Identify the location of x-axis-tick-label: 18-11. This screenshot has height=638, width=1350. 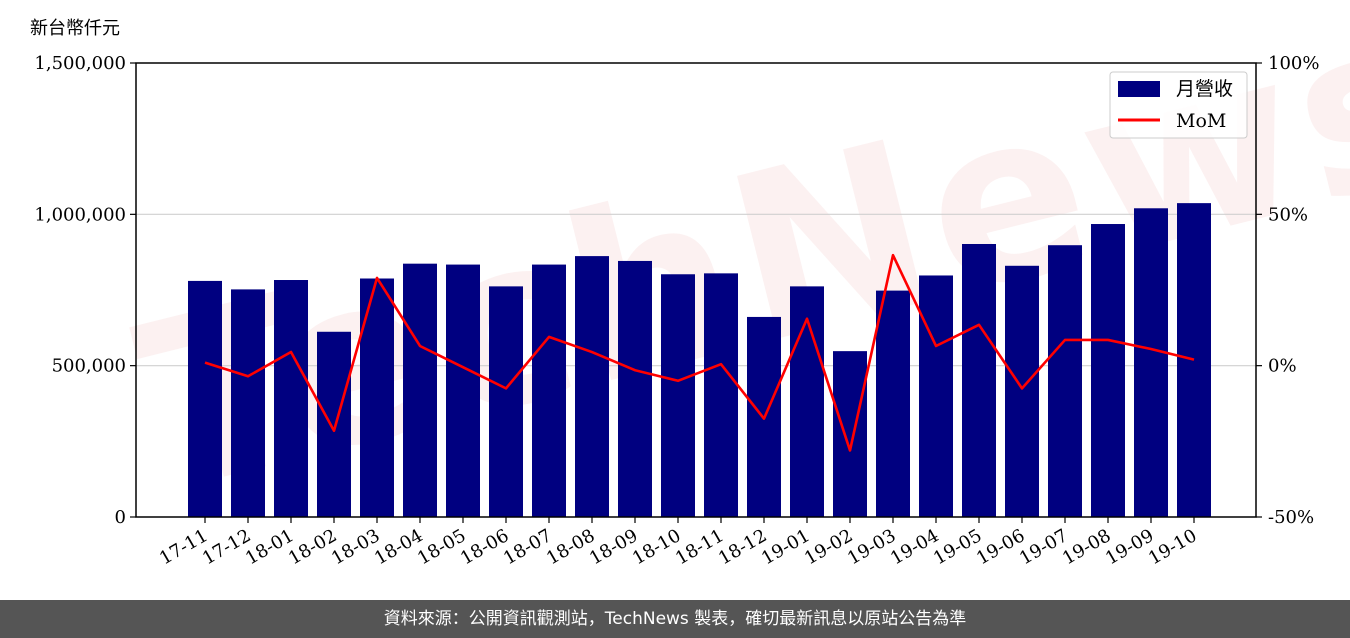
(699, 547).